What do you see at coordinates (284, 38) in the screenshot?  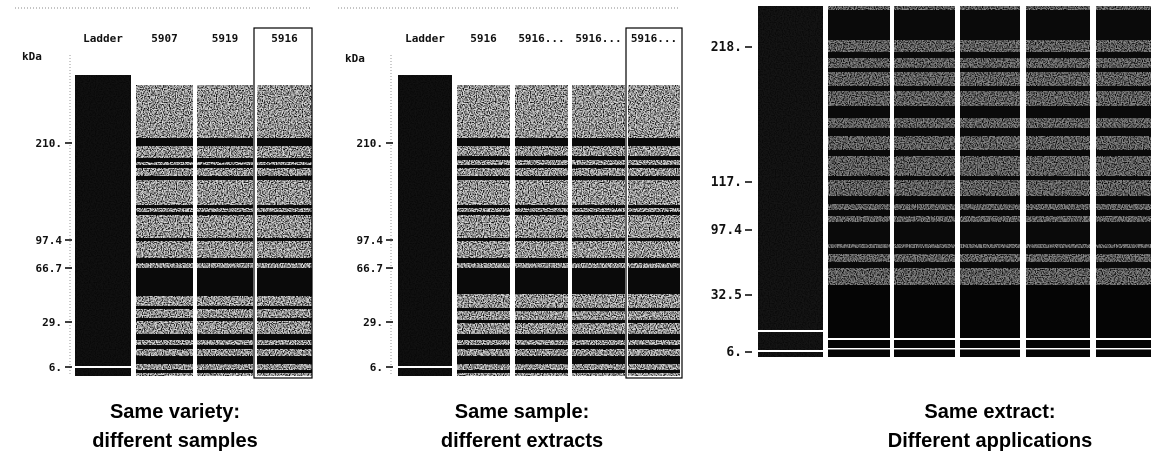 I see `lane-label: 5916` at bounding box center [284, 38].